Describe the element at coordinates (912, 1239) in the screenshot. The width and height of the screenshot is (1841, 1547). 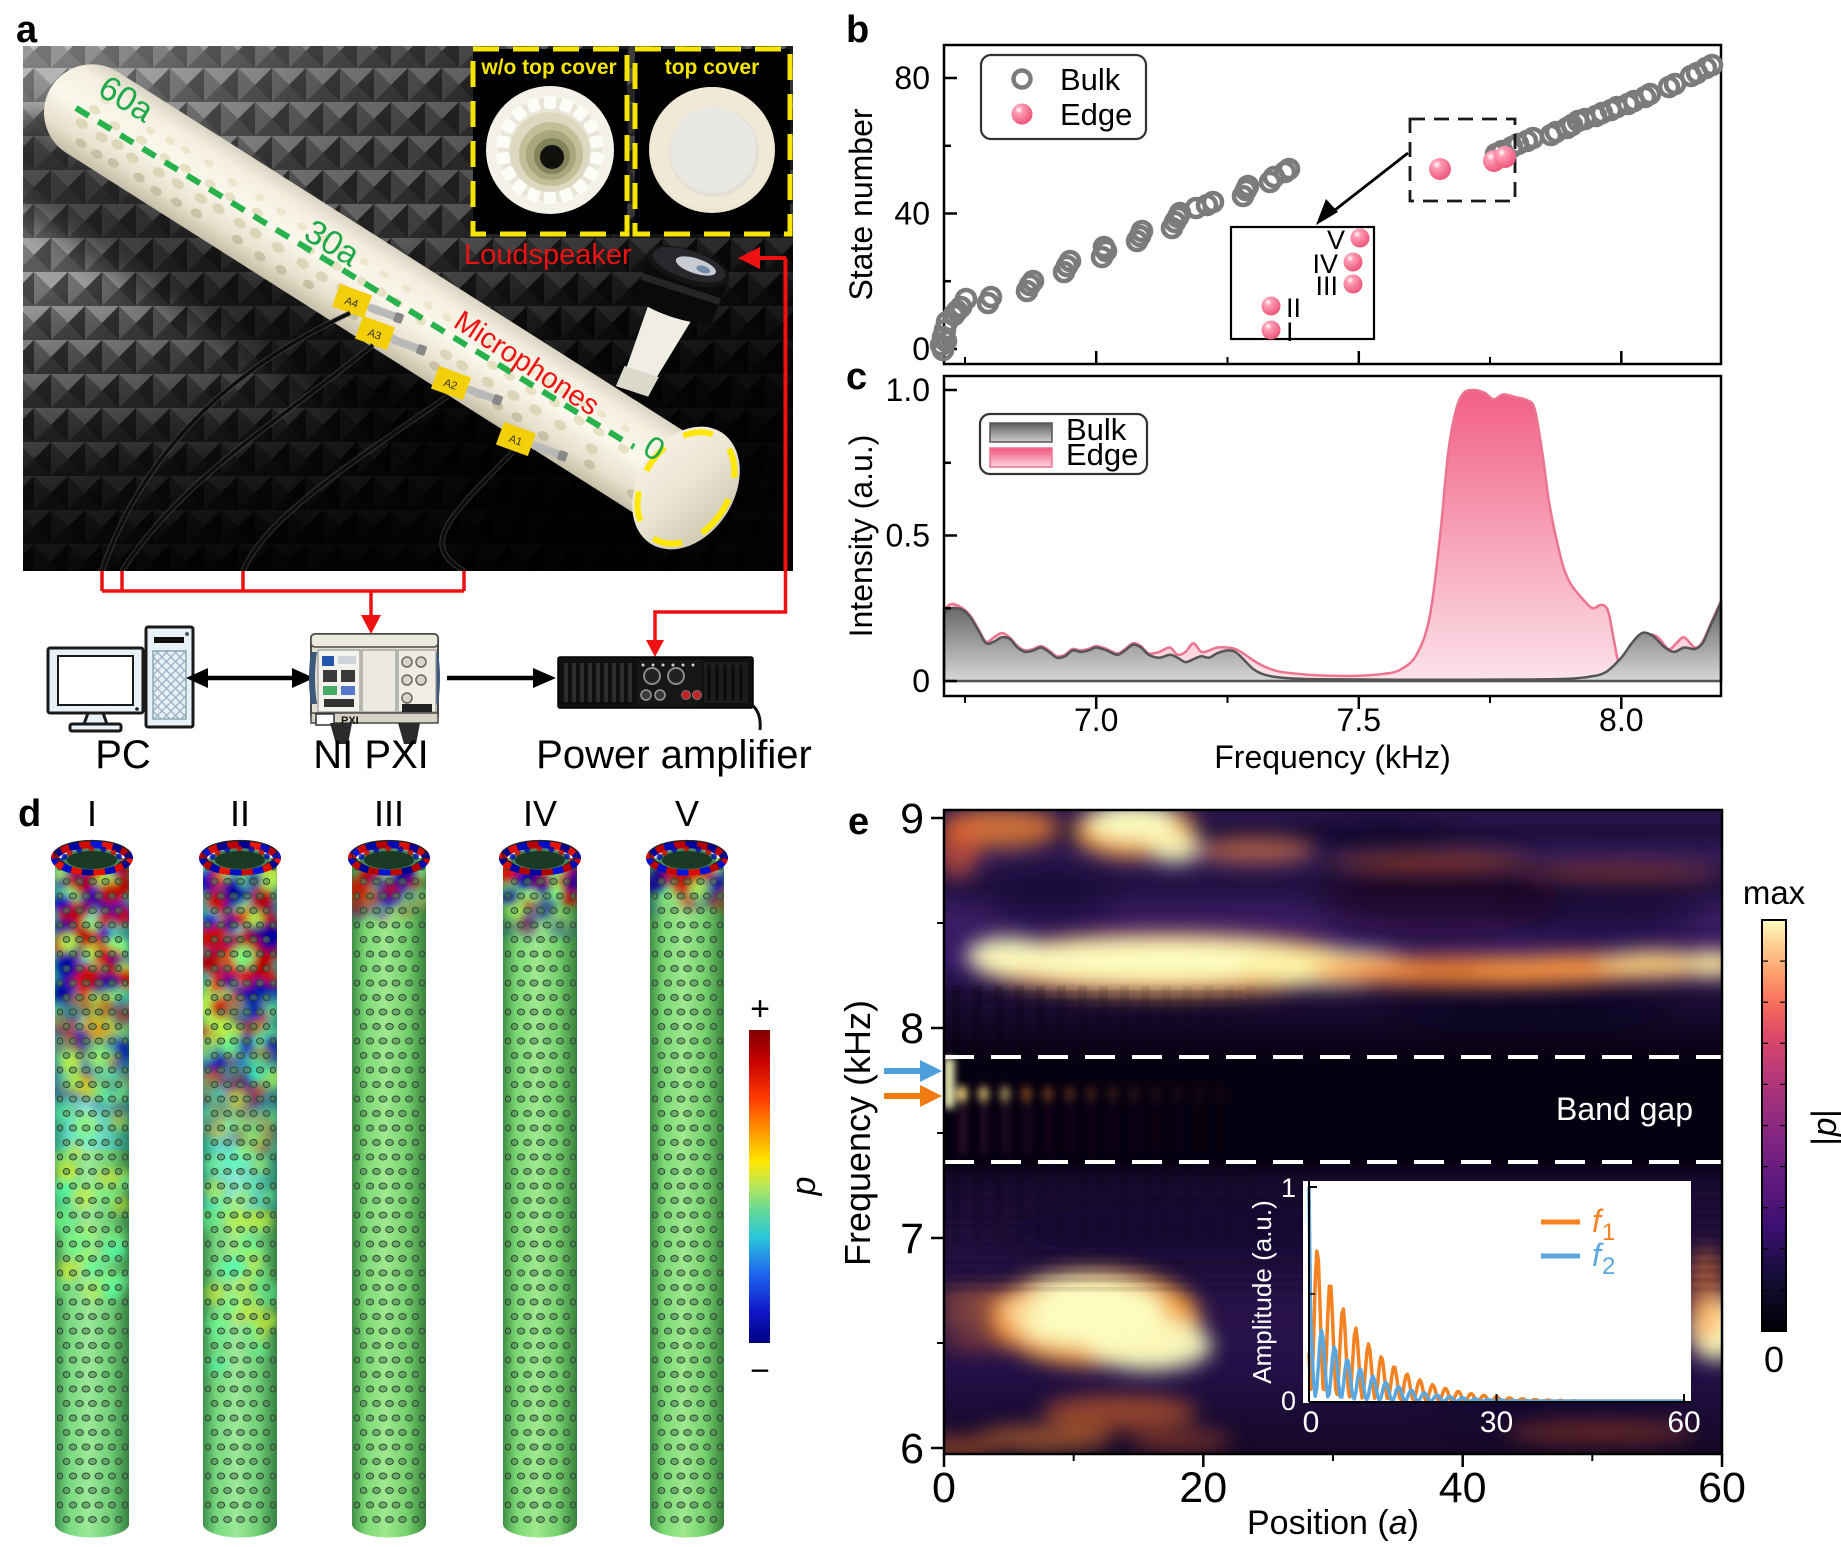
I see `svg-text: 7` at that location.